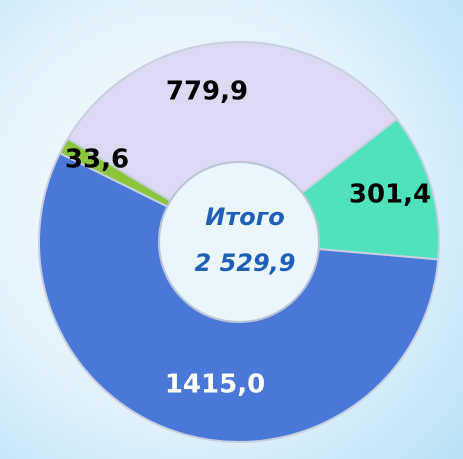  I want to click on center-total: 2 529,9, so click(245, 263).